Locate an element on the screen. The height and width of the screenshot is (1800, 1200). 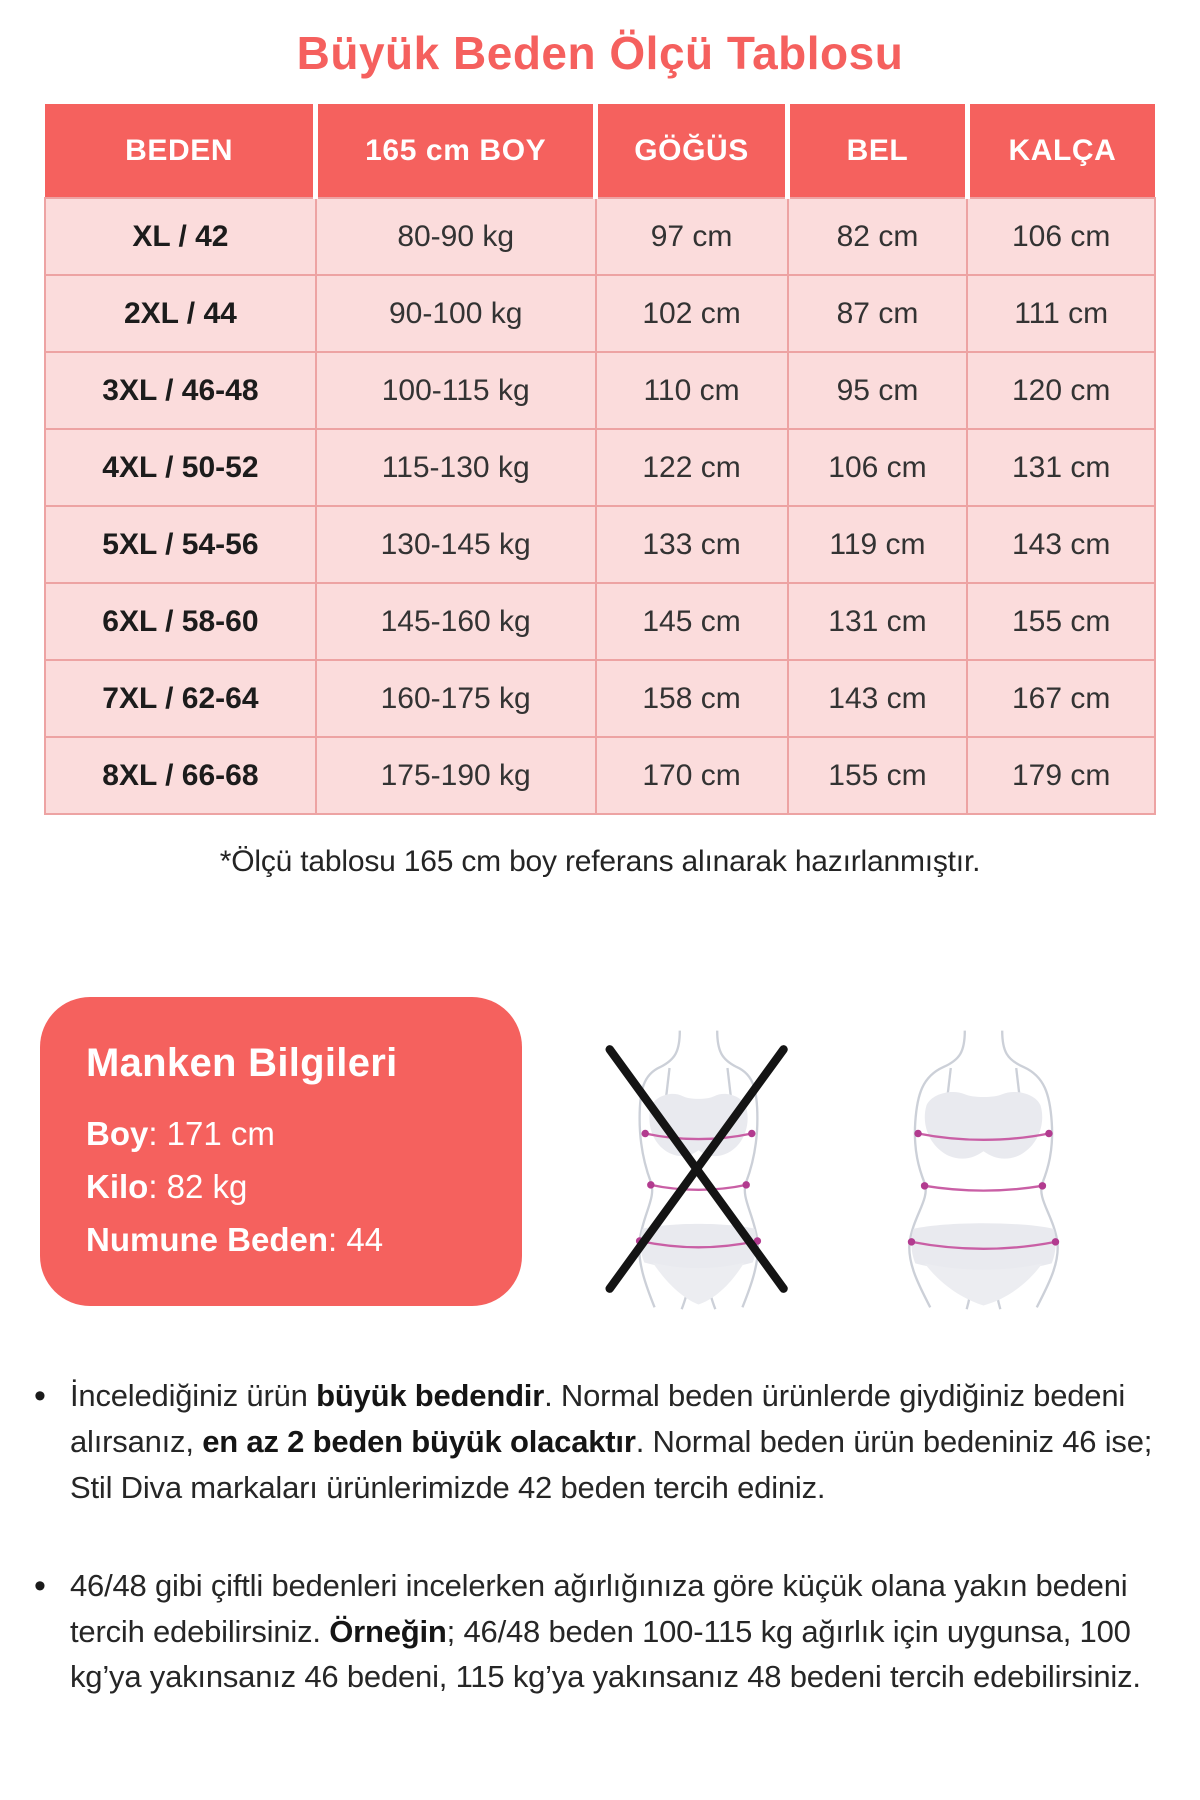
cell-hip: 143 cm is located at coordinates (1061, 544).